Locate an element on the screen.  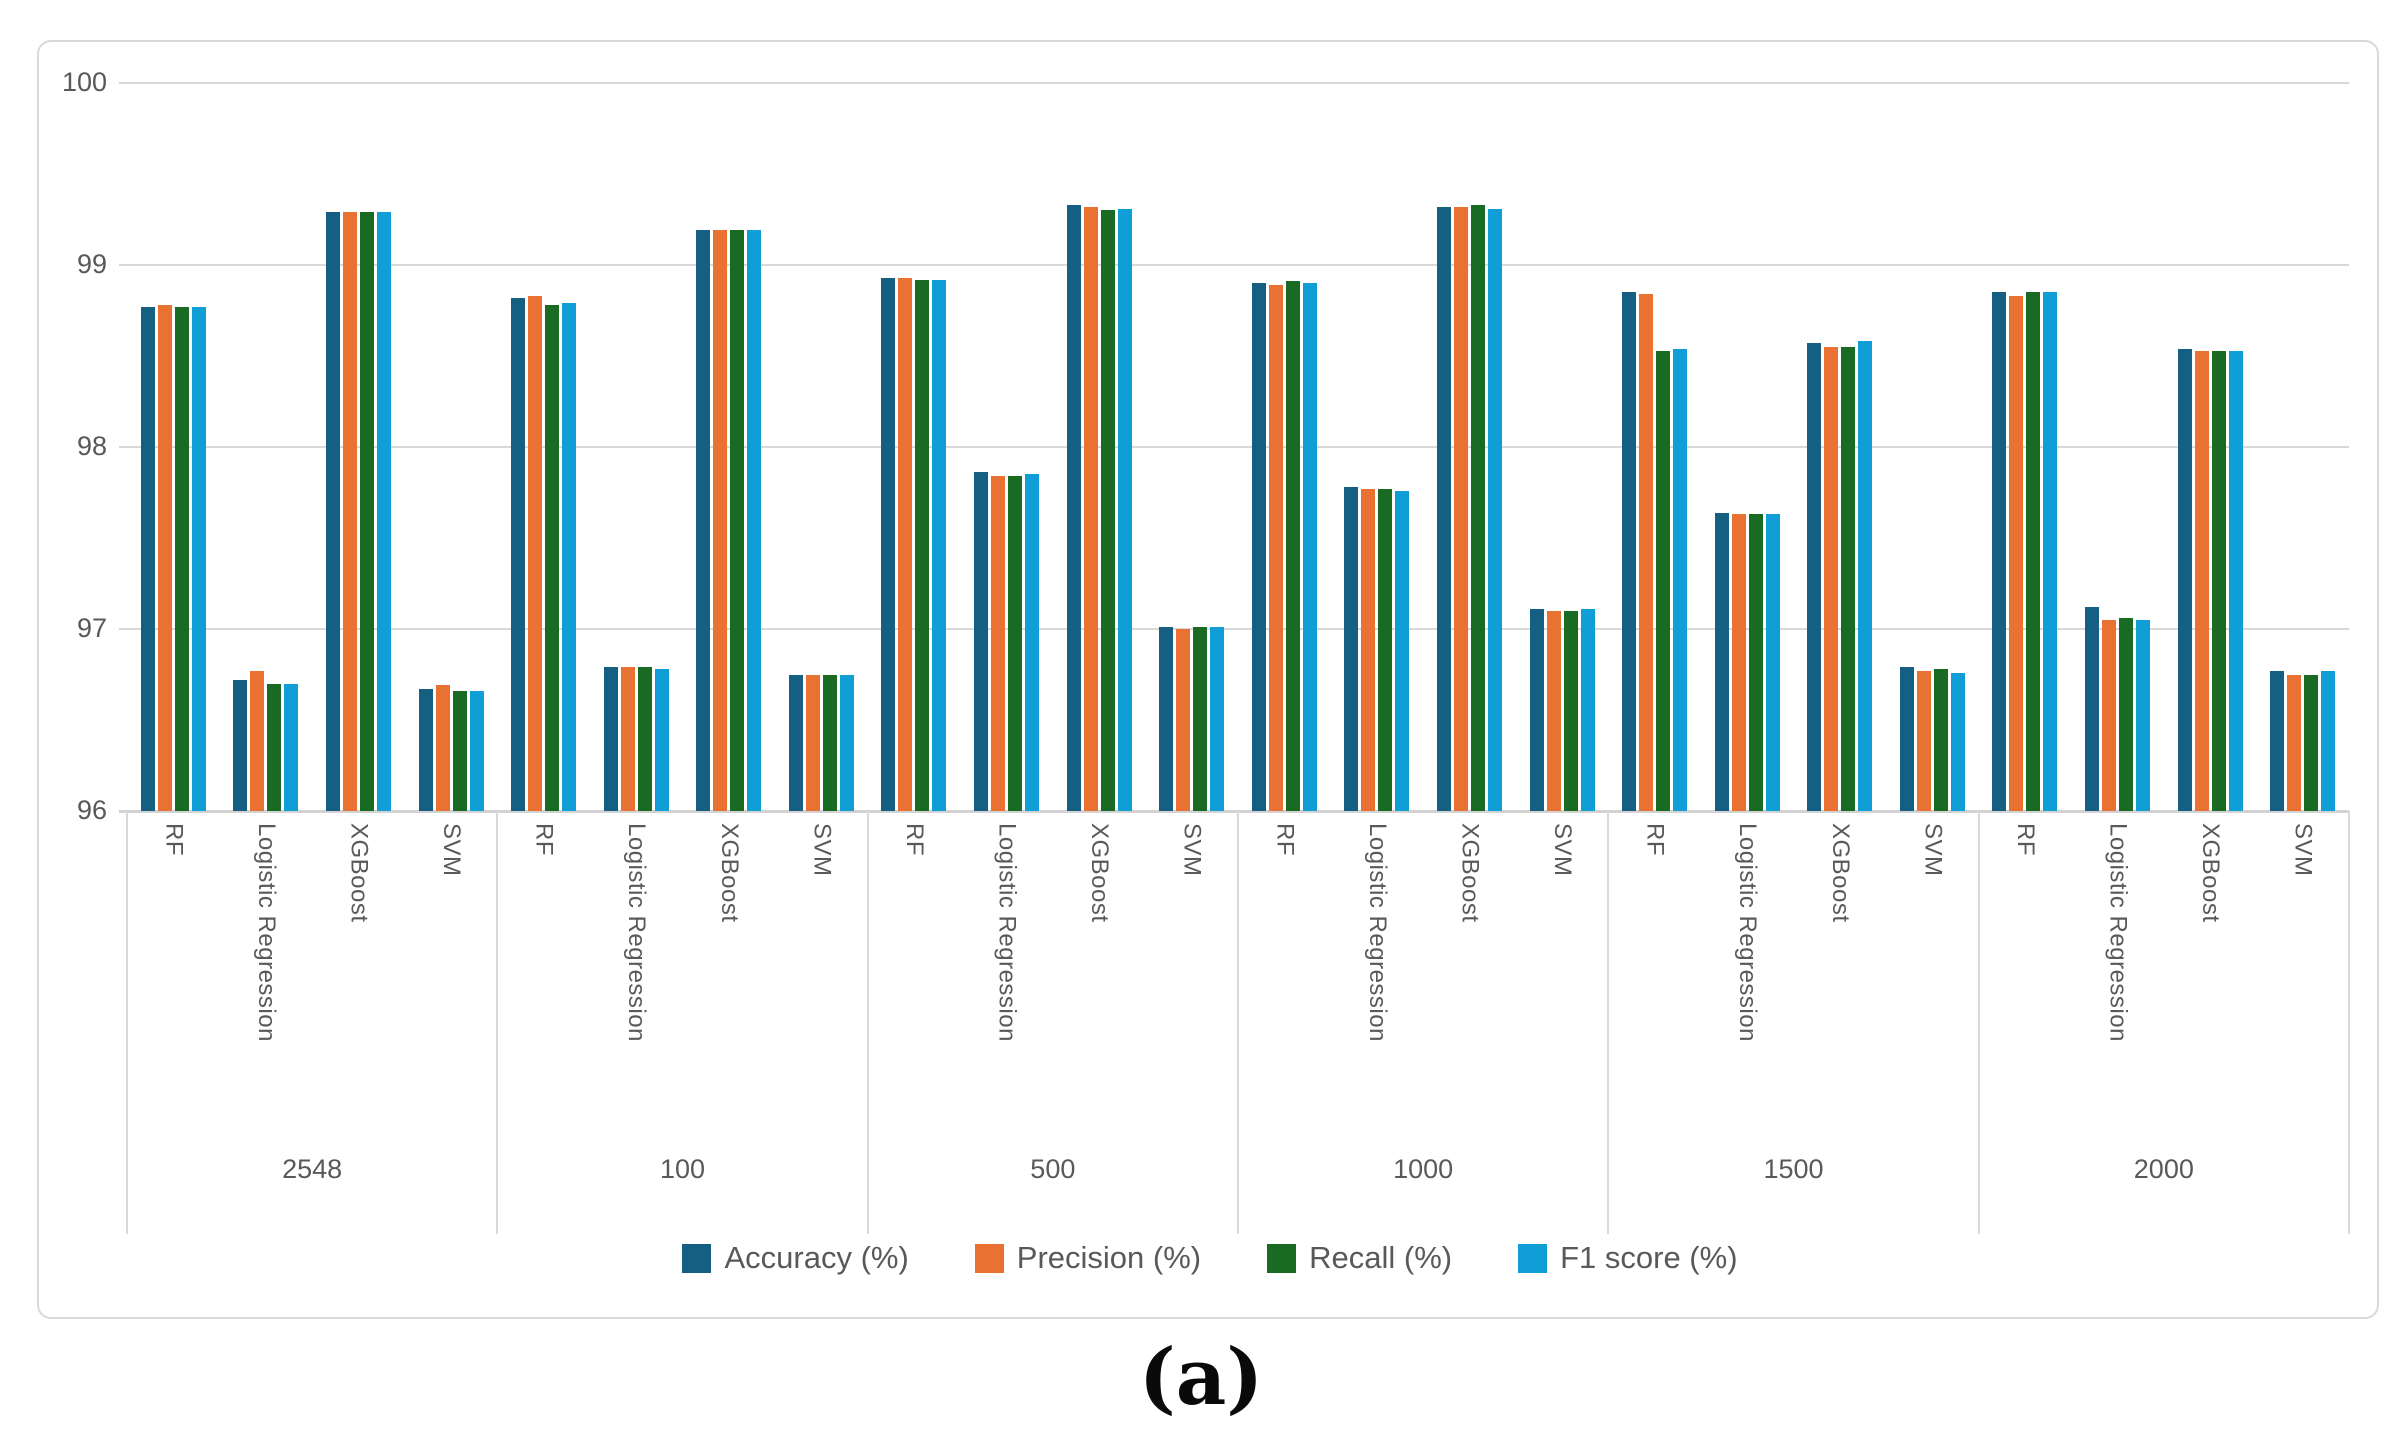
group-axis-label: 2548 is located at coordinates (312, 1169).